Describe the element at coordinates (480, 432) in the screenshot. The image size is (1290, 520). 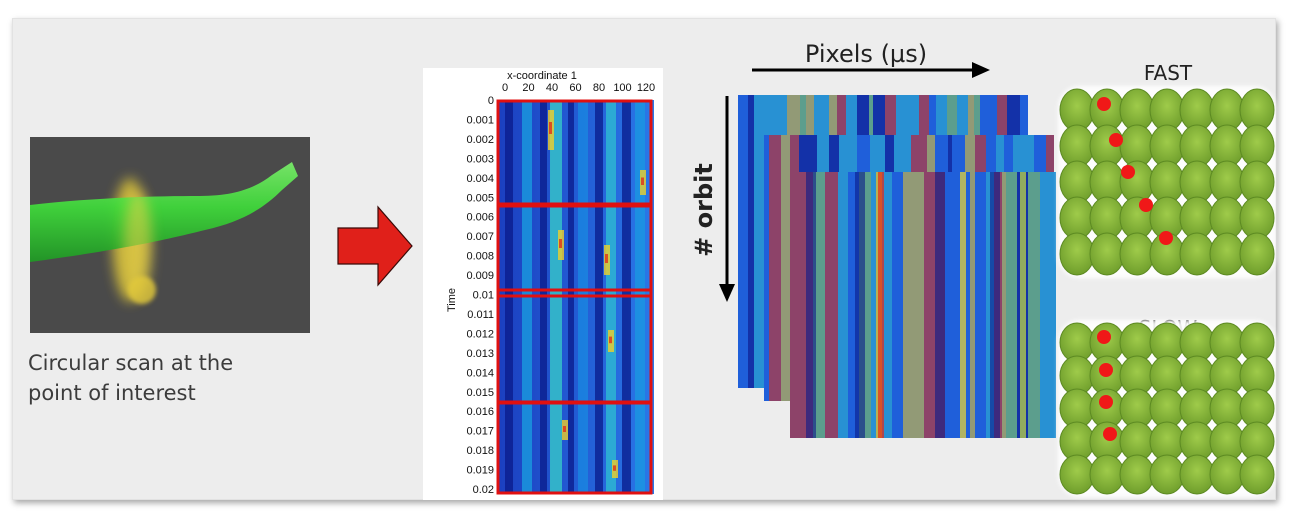
I see `kymograph-y-tick: 0.017` at that location.